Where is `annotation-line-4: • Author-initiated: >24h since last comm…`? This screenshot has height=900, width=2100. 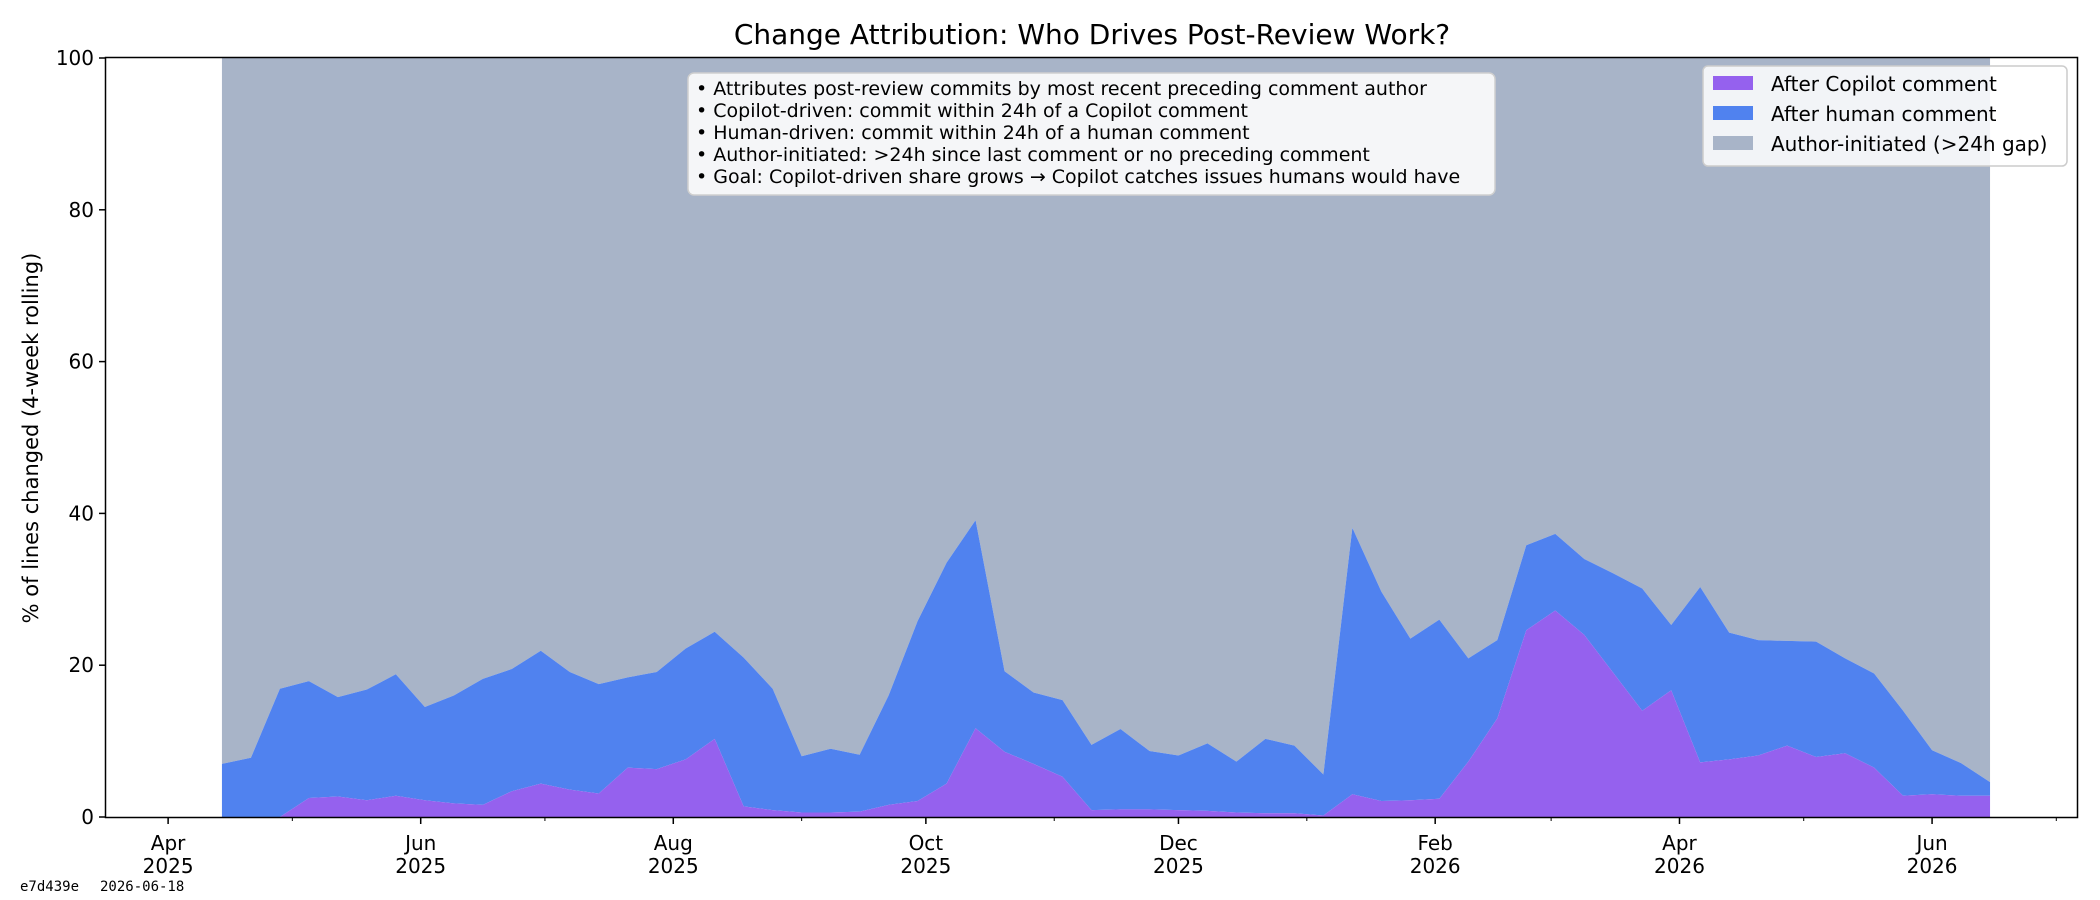
annotation-line-4: • Author-initiated: >24h since last comm… is located at coordinates (1033, 155).